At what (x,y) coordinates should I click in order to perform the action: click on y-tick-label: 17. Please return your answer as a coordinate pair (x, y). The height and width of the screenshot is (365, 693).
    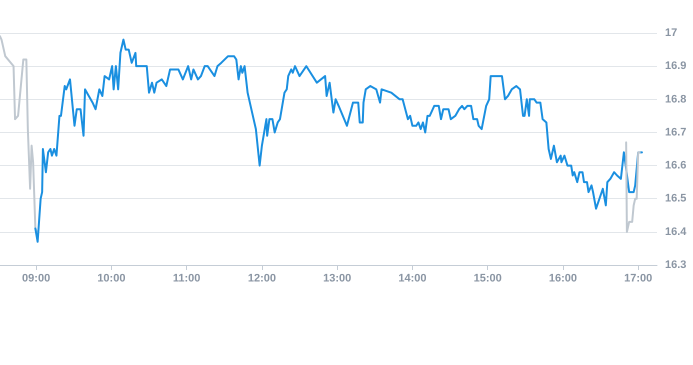
    Looking at the image, I should click on (671, 33).